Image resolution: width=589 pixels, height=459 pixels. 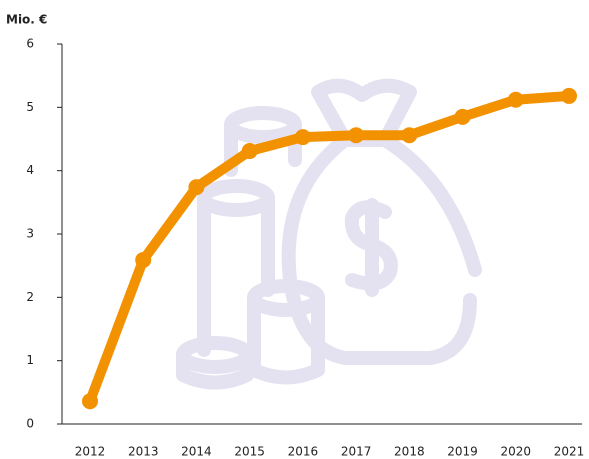 I want to click on y-tick-label: 3, so click(x=30, y=234).